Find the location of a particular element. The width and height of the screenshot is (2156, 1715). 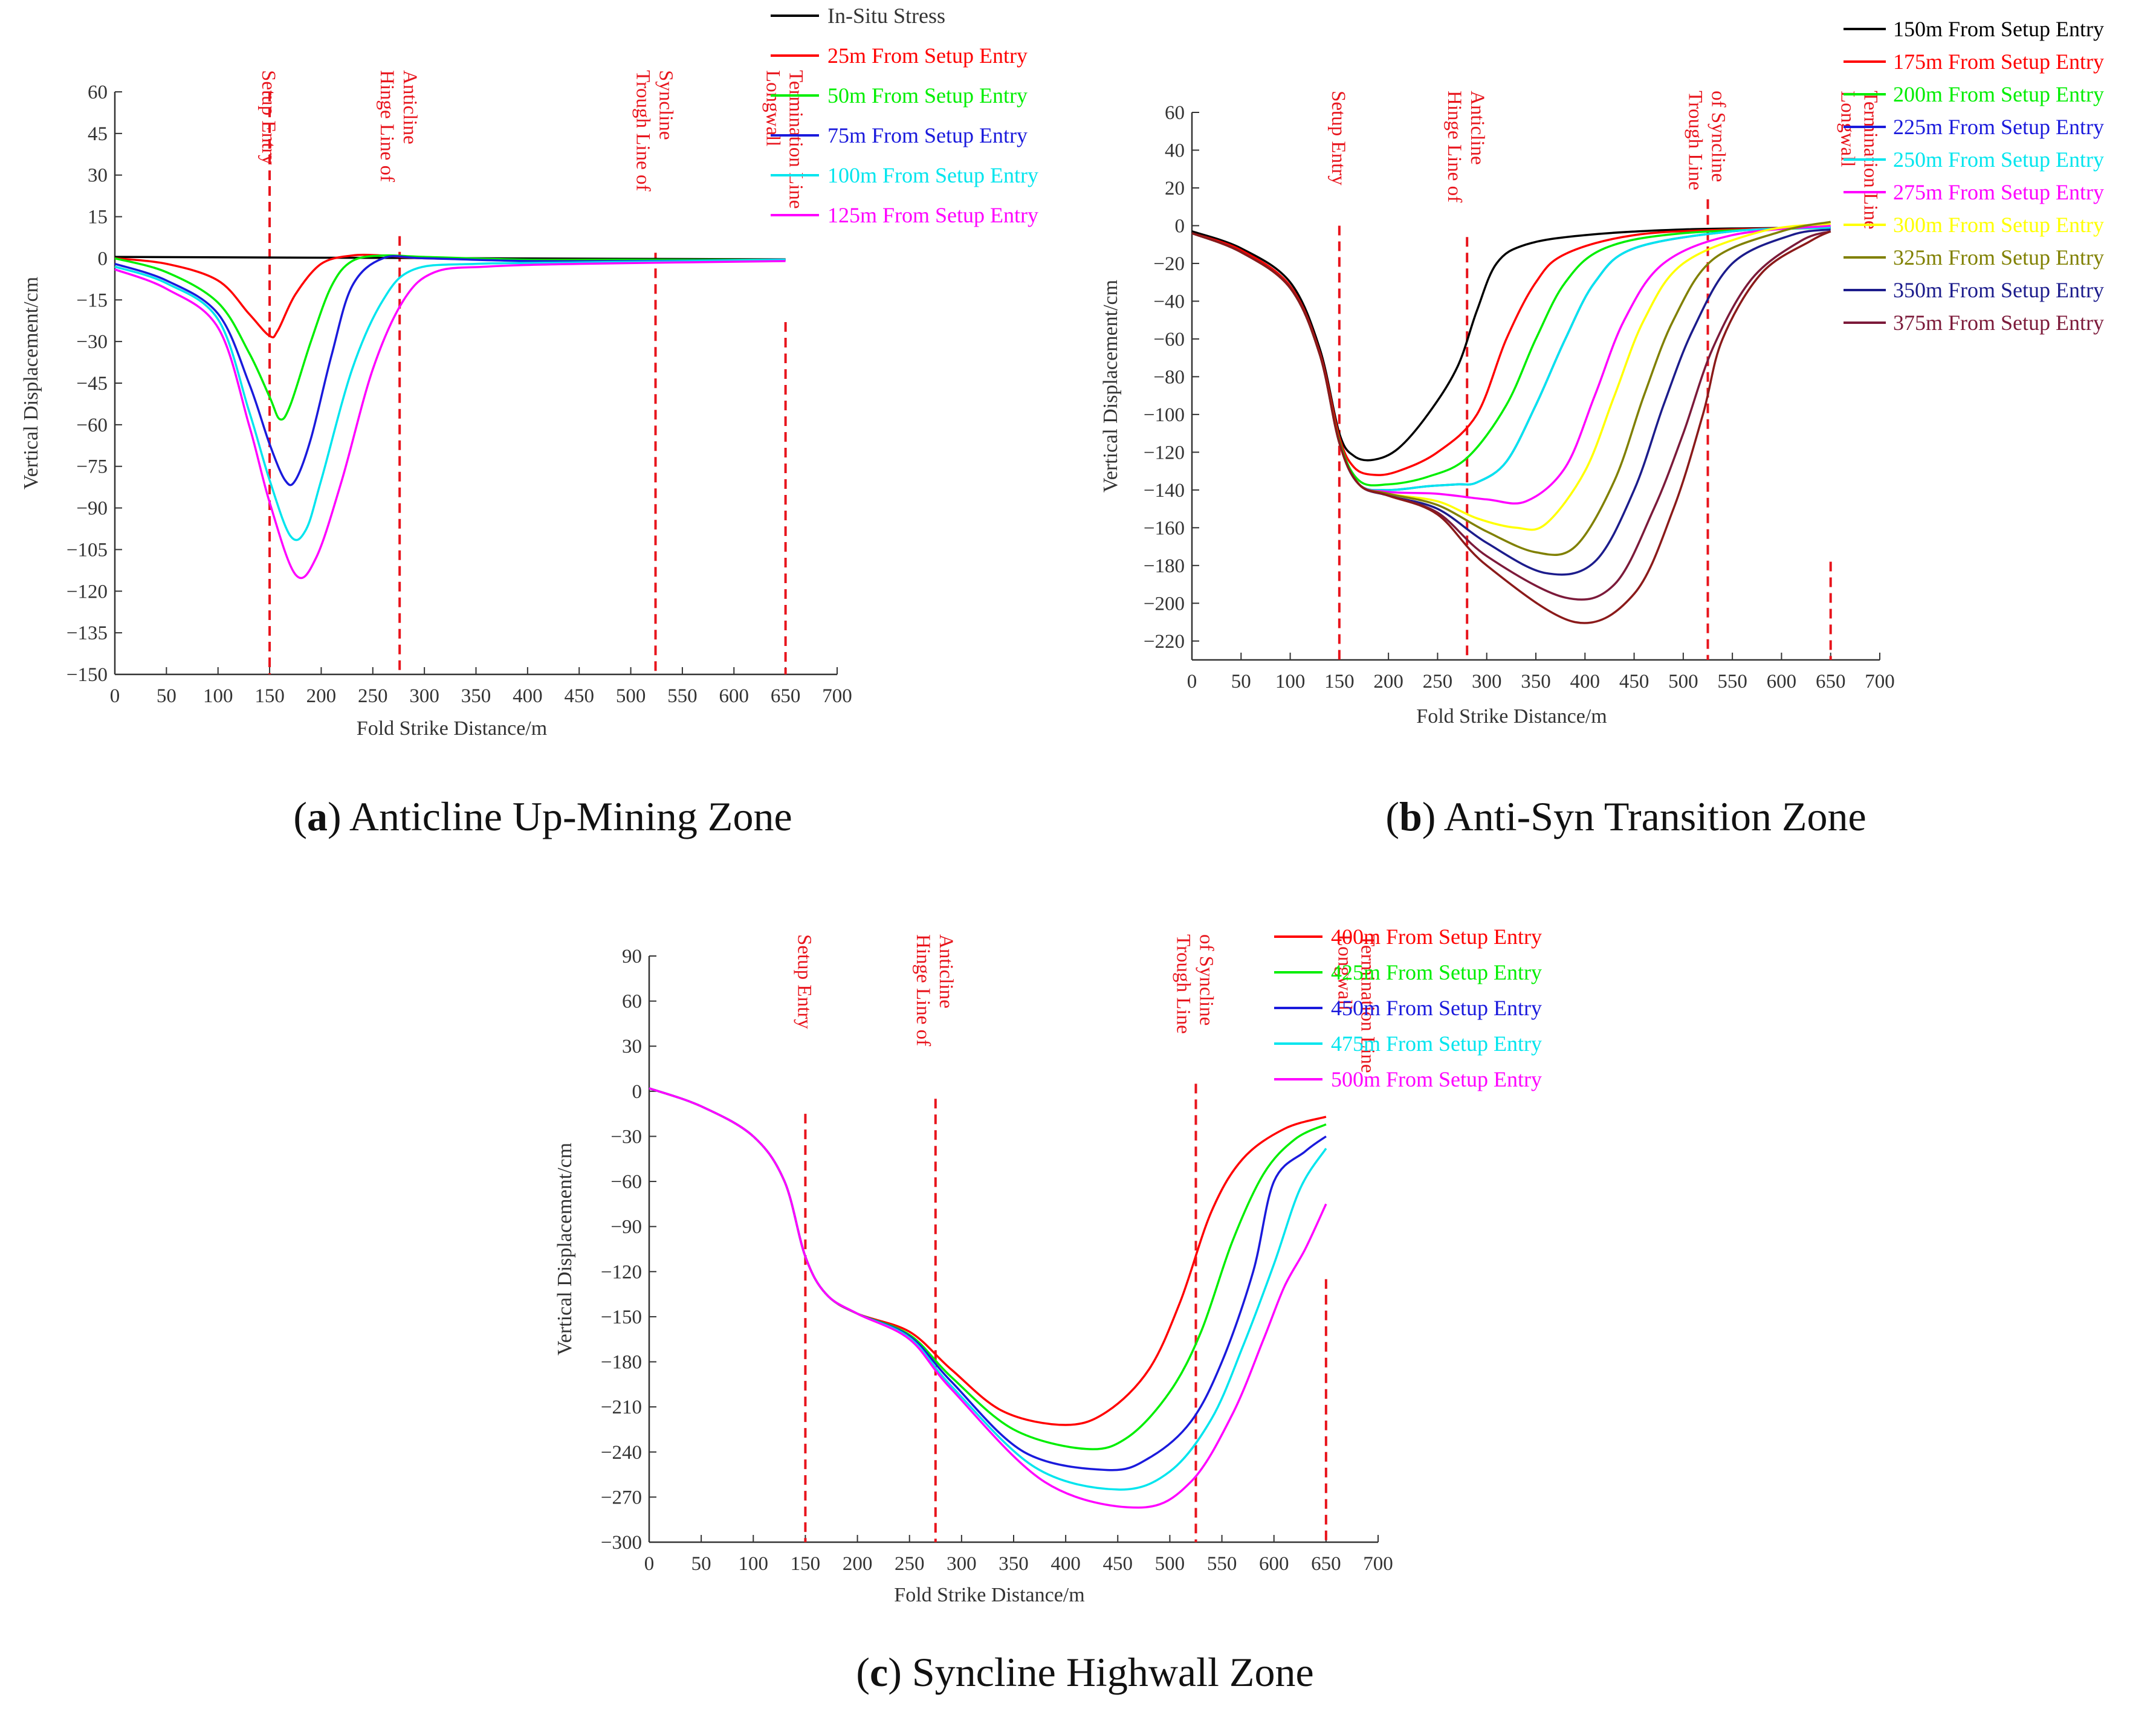

vline-label-line: Trough Line of is located at coordinates (643, 131).